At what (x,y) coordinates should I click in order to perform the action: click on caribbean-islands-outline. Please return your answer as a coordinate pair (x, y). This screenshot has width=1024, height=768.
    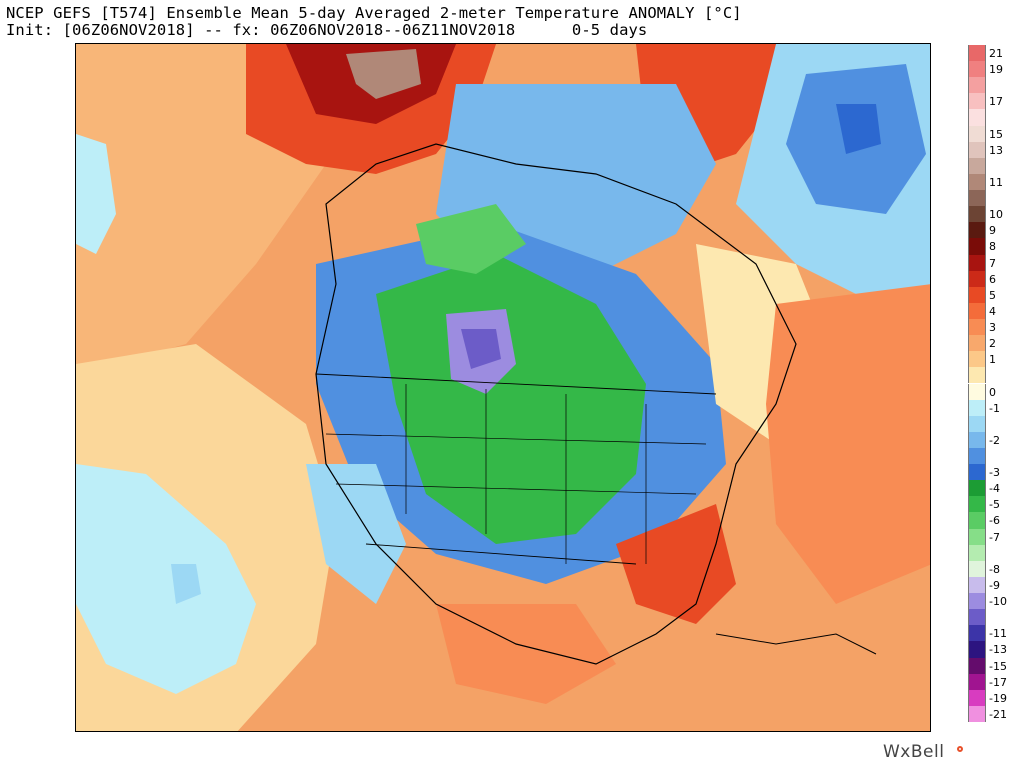
    Looking at the image, I should click on (796, 644).